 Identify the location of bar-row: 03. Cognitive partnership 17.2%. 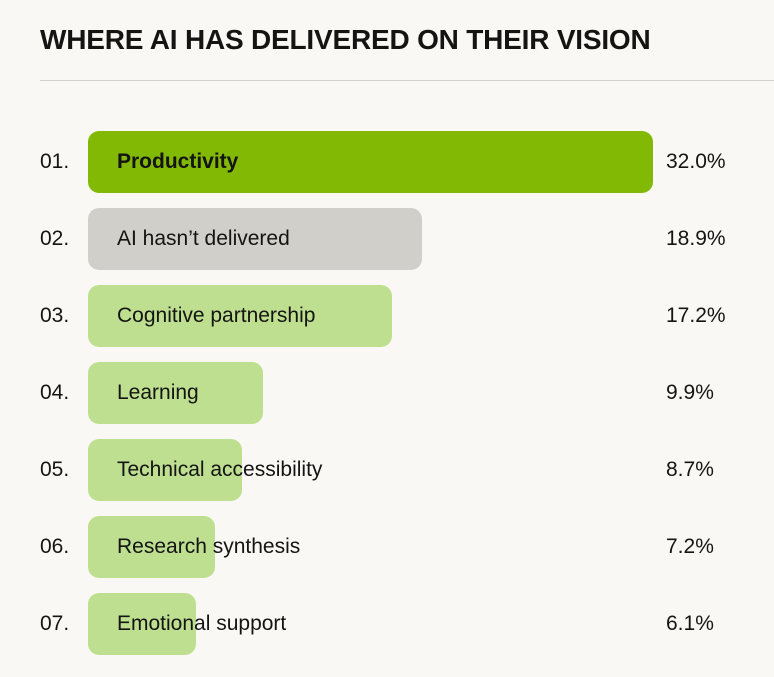
(387, 316).